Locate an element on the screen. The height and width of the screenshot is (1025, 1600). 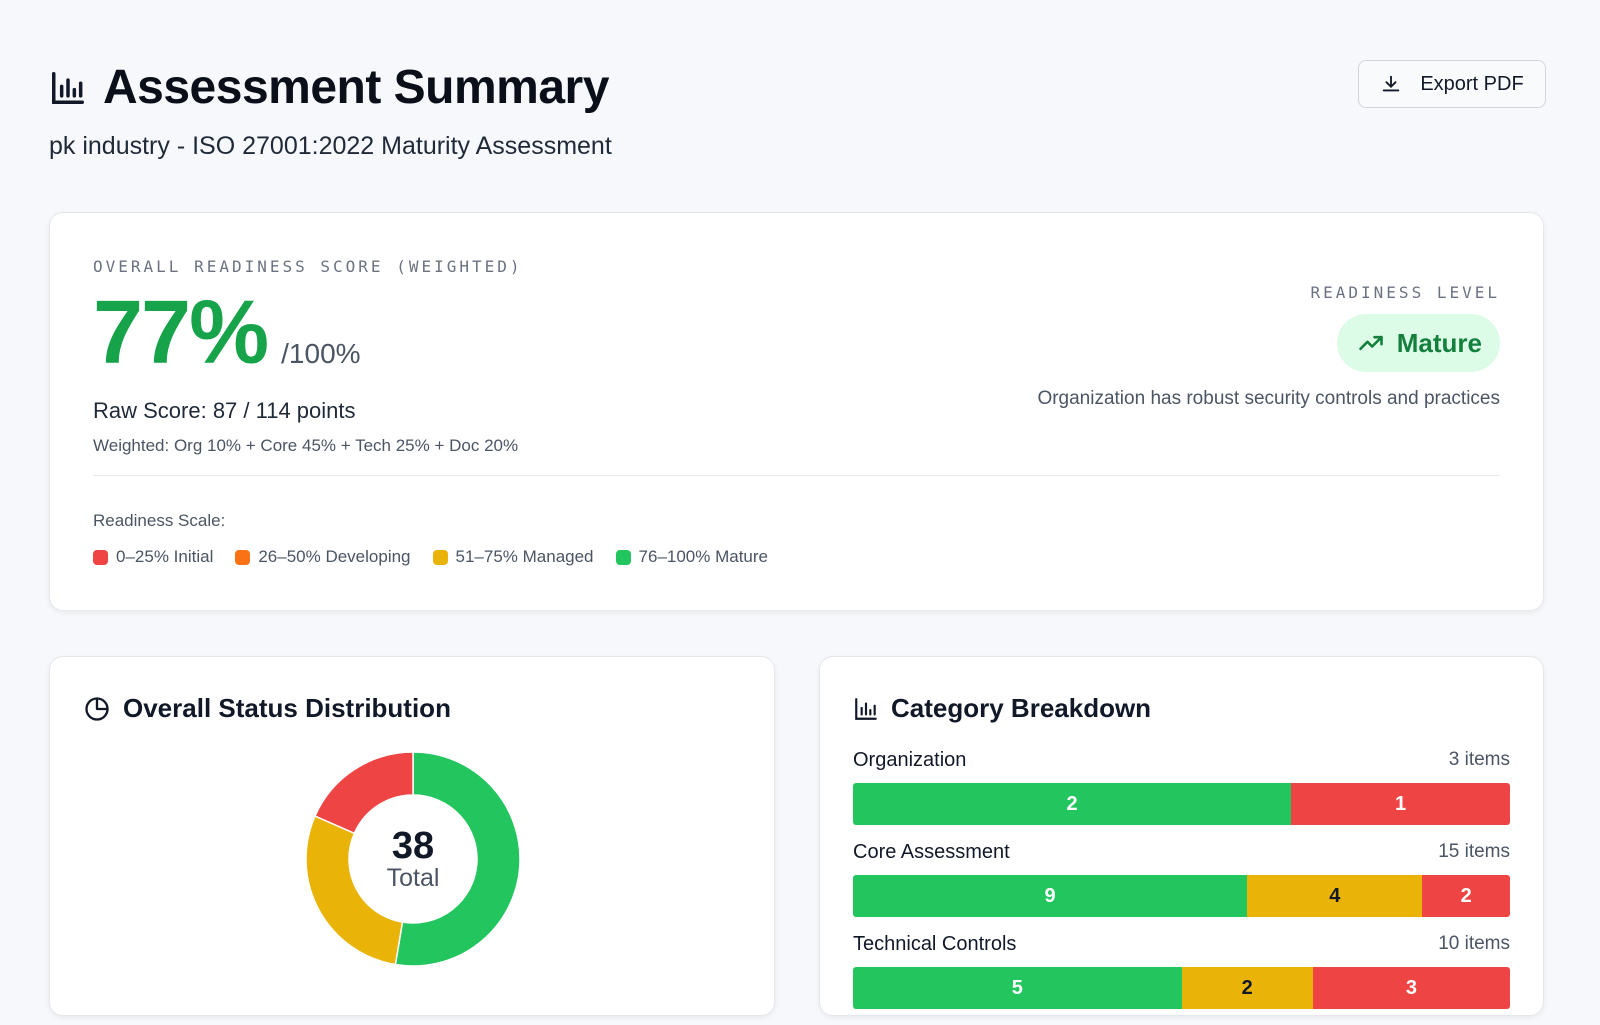
scale-dot-developing is located at coordinates (243, 557).